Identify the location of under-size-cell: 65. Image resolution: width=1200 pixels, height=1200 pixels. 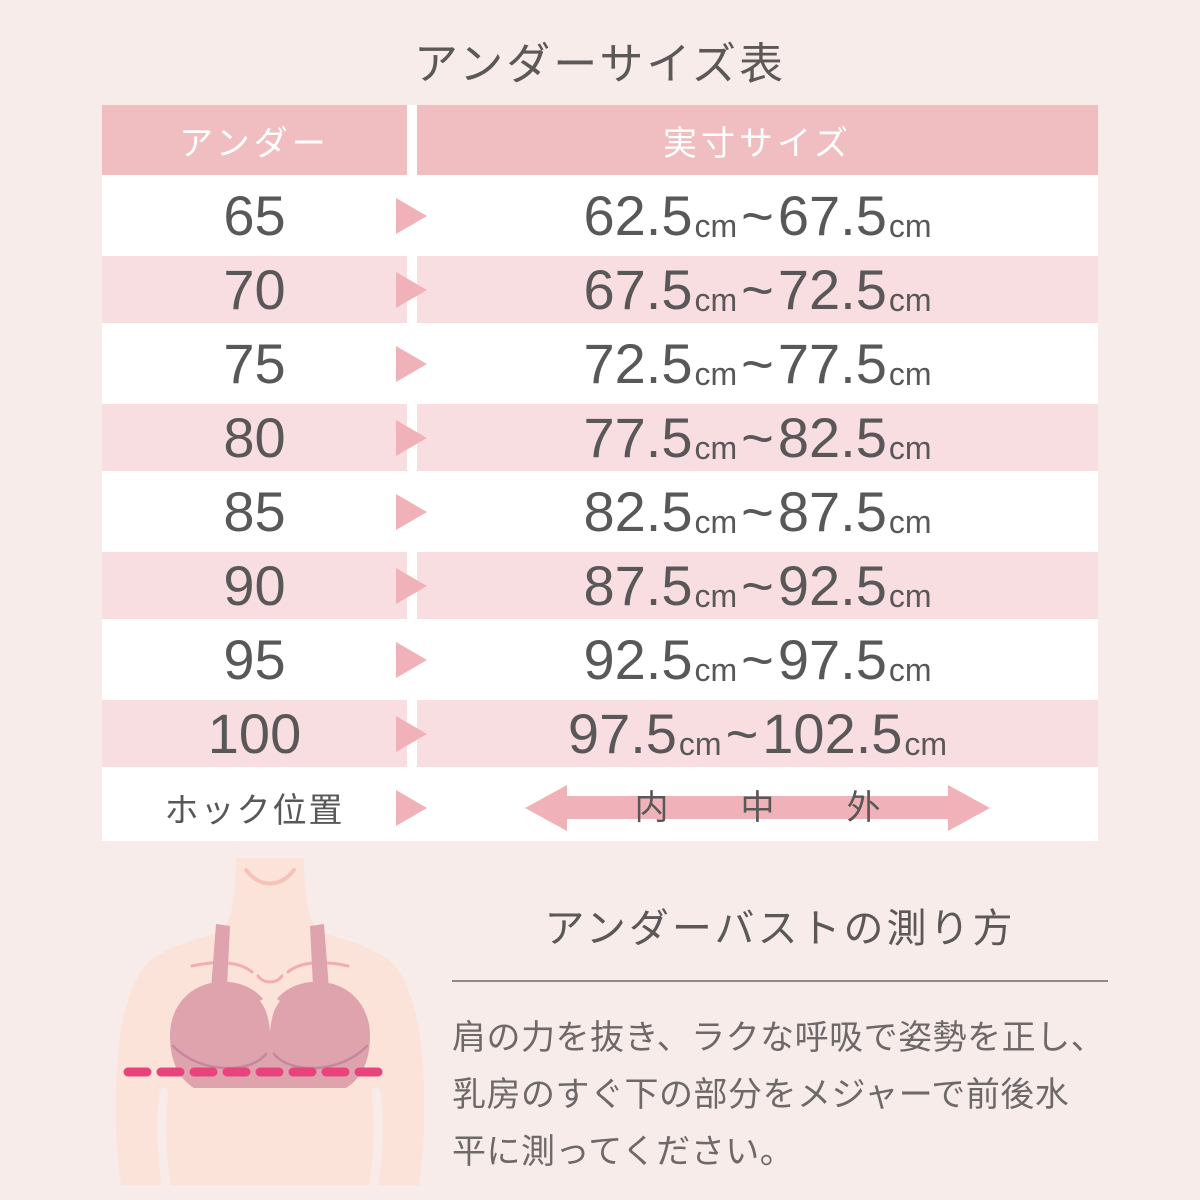
(254, 215).